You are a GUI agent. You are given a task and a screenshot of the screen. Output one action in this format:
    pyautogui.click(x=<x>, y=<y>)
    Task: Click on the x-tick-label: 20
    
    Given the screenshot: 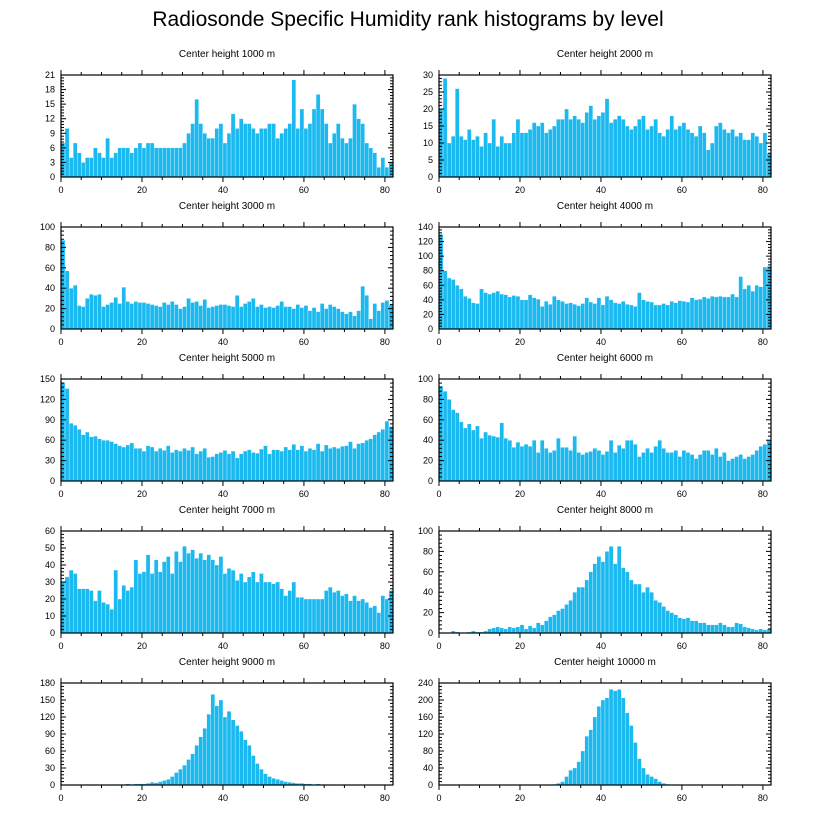 What is the action you would take?
    pyautogui.click(x=520, y=190)
    